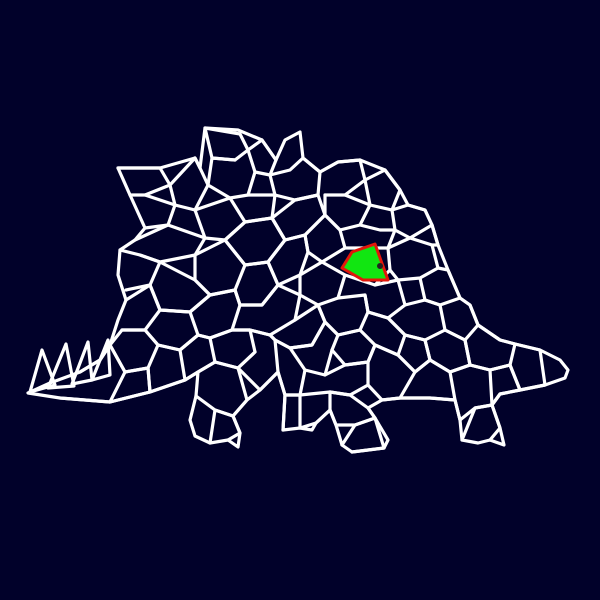 This screenshot has height=600, width=600. Describe the element at coordinates (380, 266) in the screenshot. I see `marker-dot-icon` at that location.